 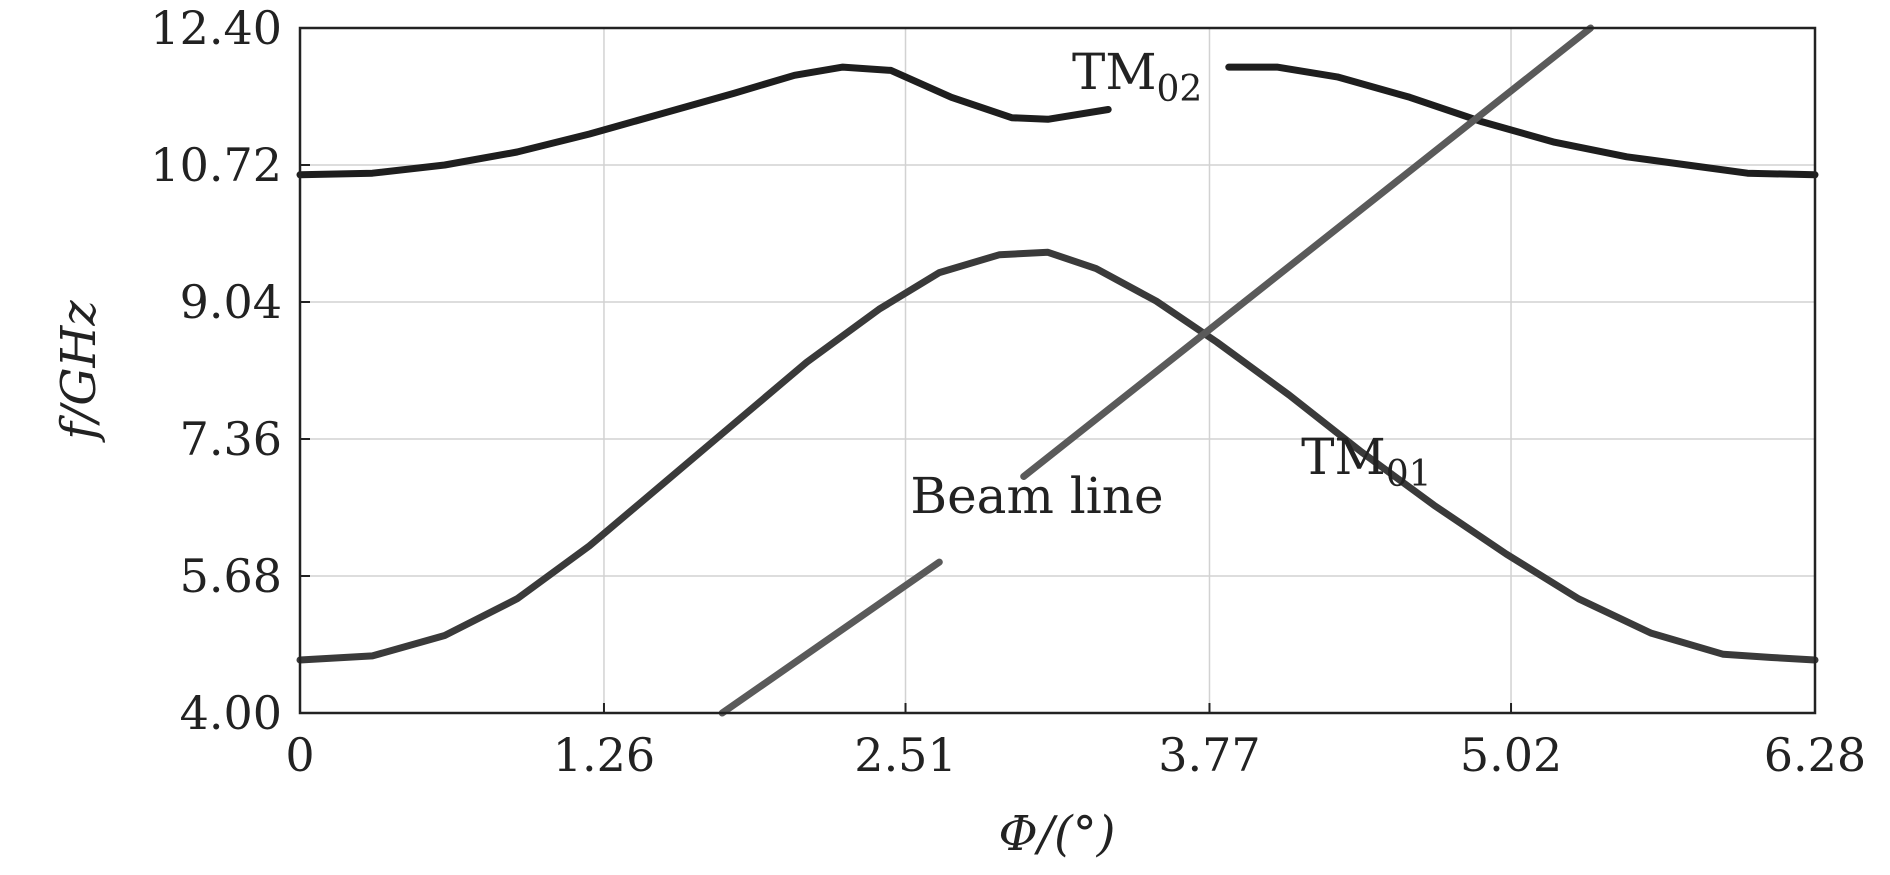 I want to click on series-line-beam-line, so click(x=830, y=637).